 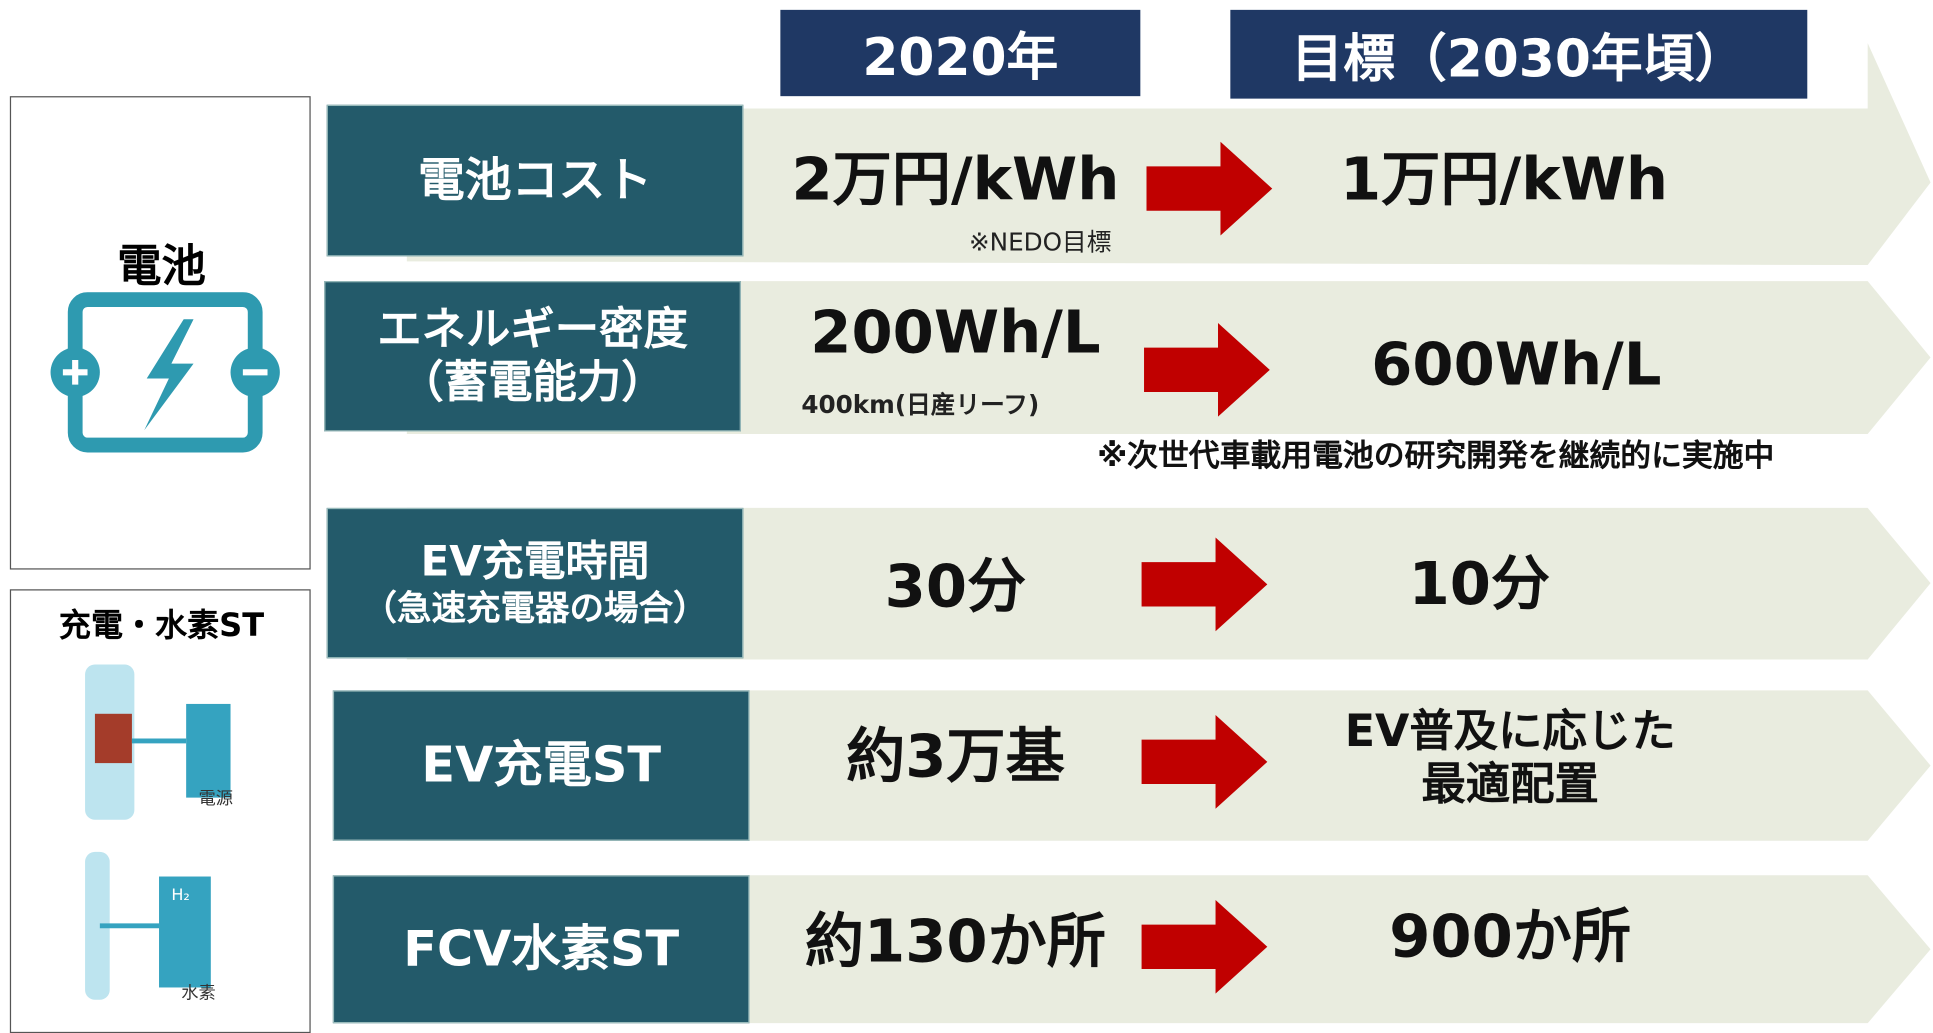 What do you see at coordinates (180, 895) in the screenshot?
I see `h2-label: H₂` at bounding box center [180, 895].